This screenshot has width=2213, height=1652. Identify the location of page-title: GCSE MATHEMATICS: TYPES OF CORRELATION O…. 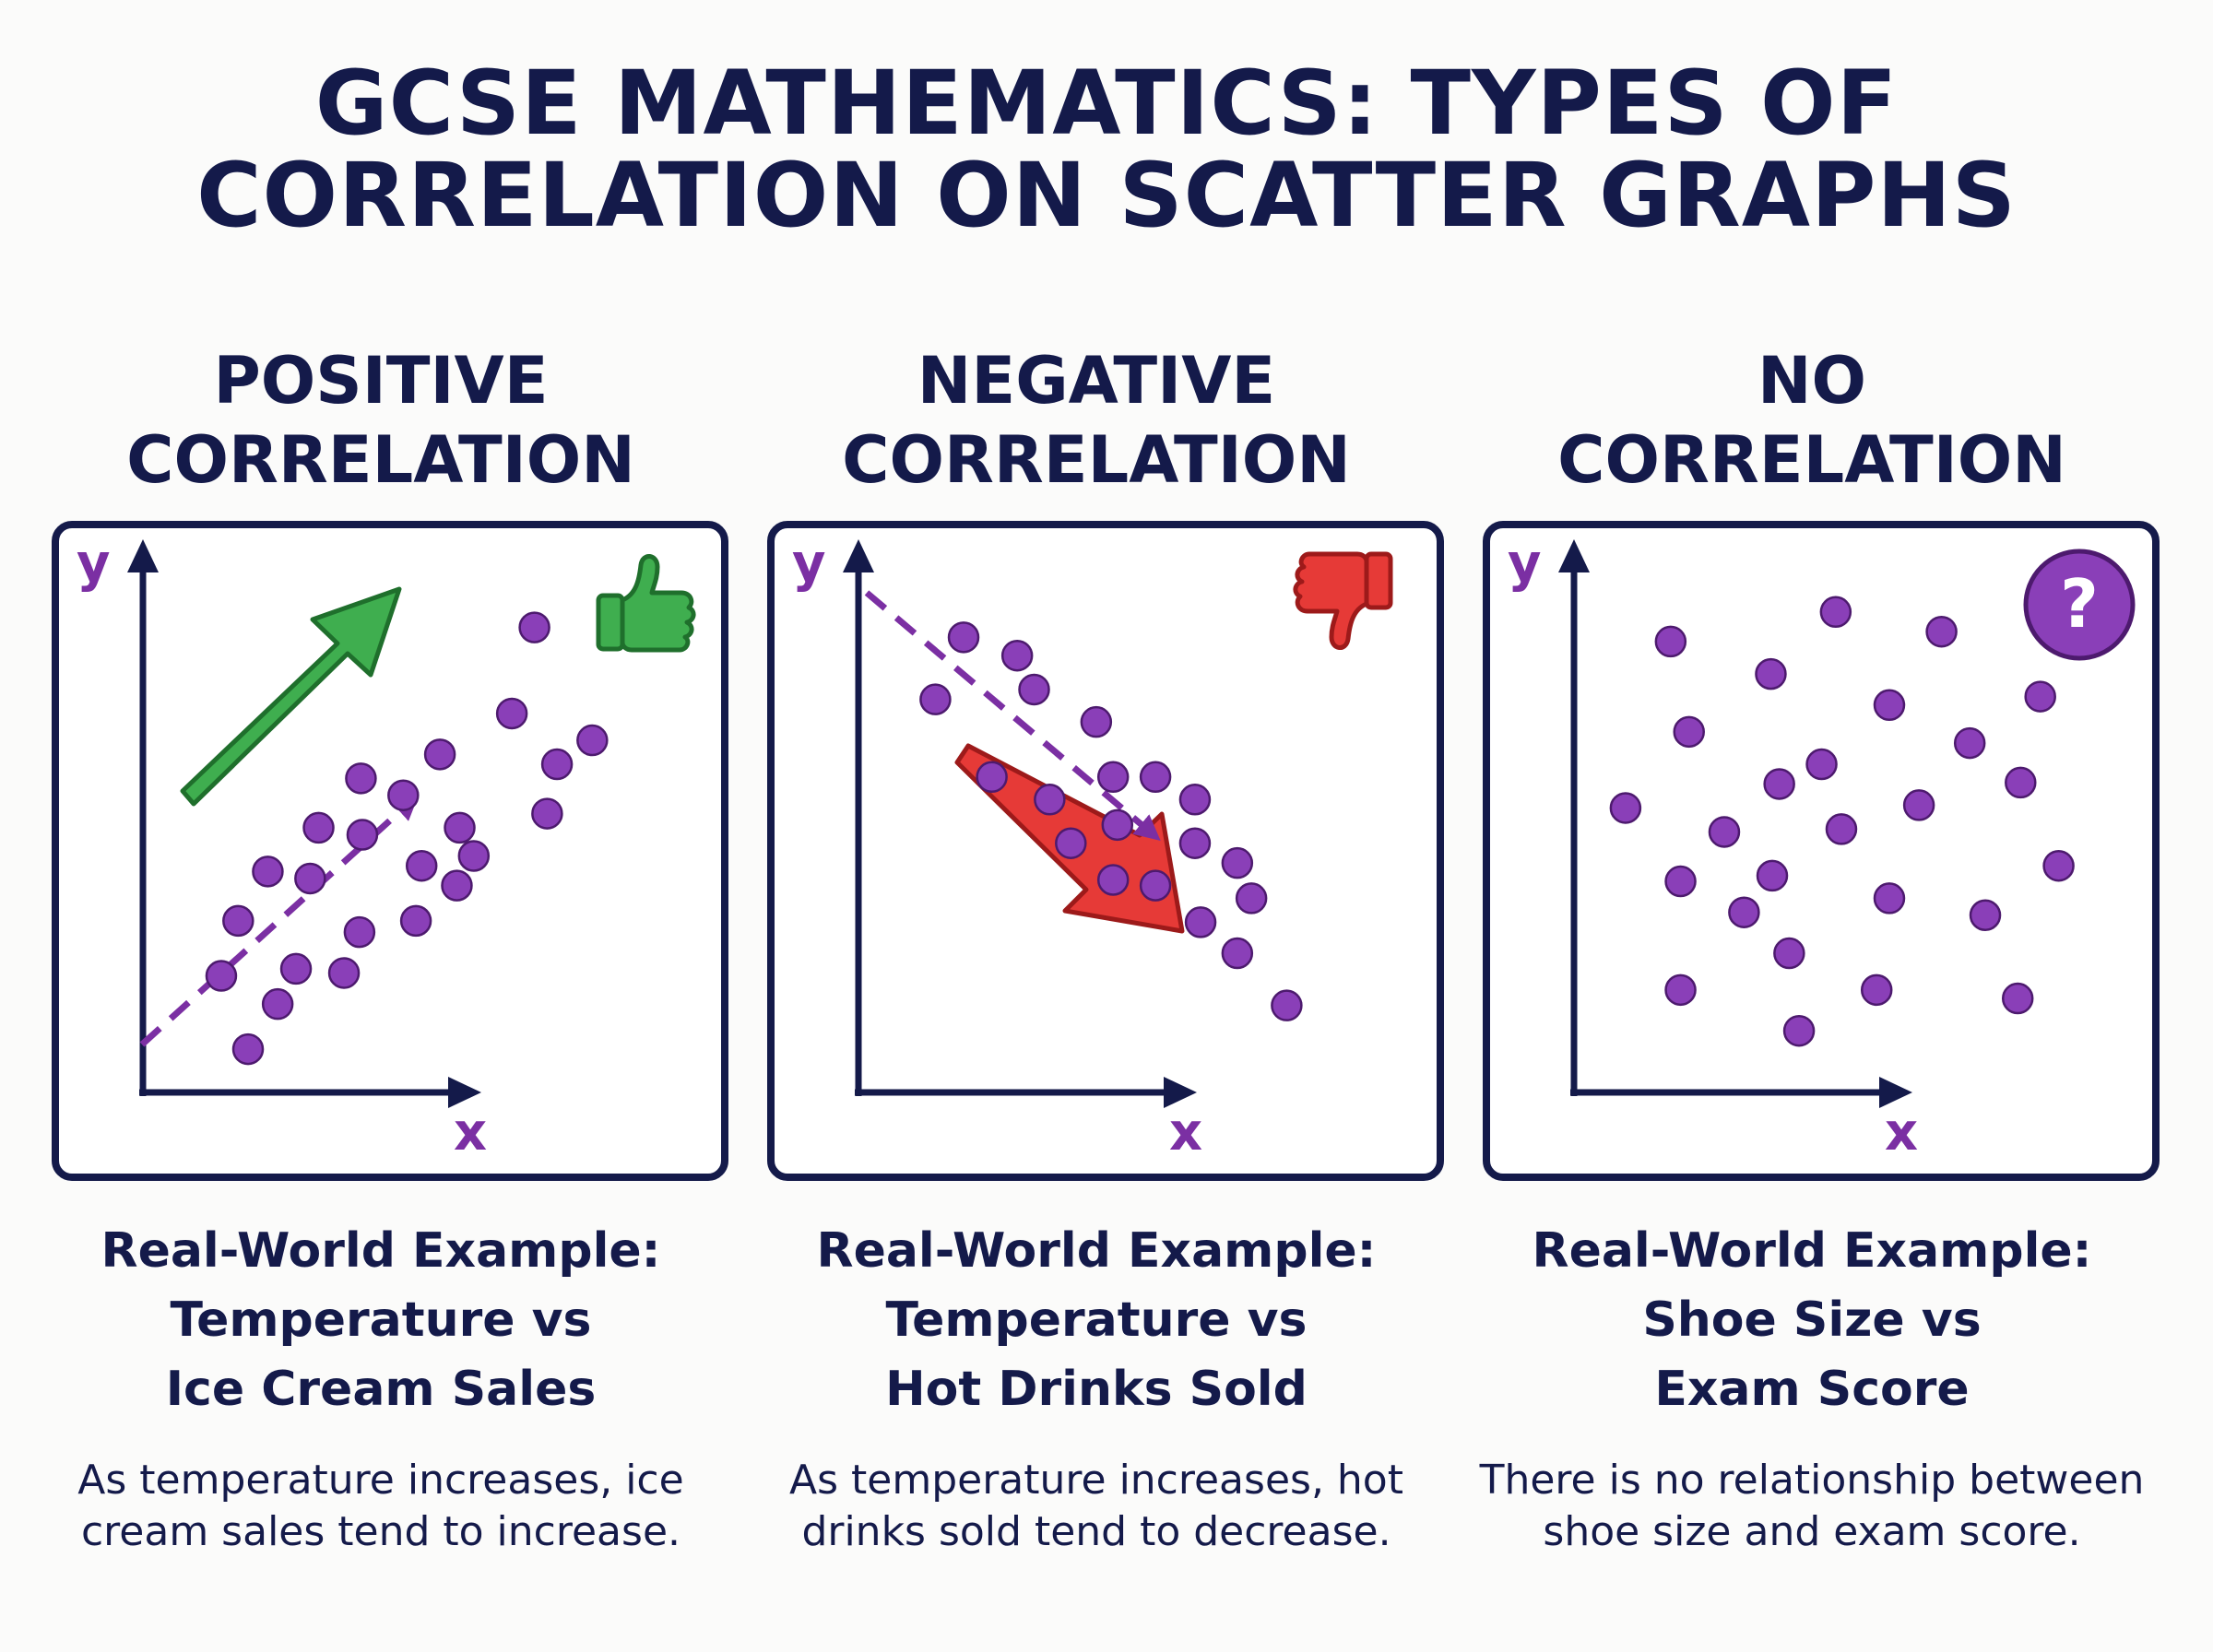
(1106, 149).